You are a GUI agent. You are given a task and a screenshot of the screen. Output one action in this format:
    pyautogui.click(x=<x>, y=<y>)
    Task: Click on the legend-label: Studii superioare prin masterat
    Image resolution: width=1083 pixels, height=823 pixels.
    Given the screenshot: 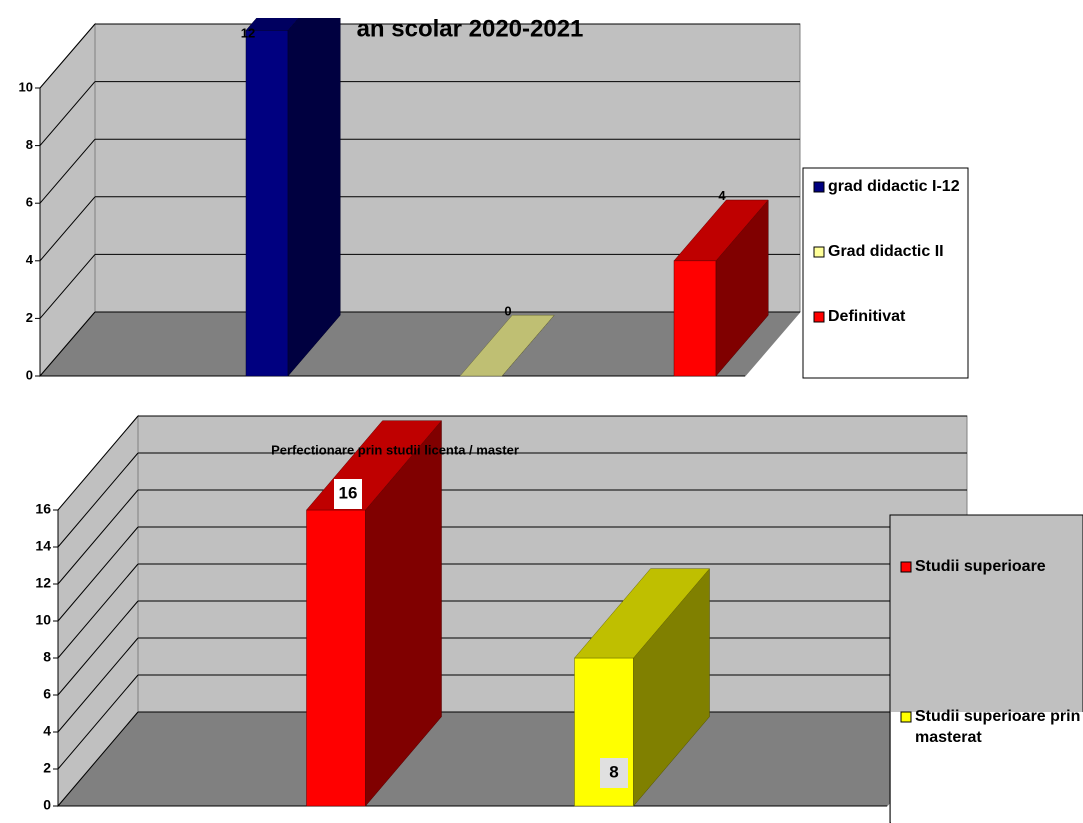 What is the action you would take?
    pyautogui.click(x=998, y=727)
    